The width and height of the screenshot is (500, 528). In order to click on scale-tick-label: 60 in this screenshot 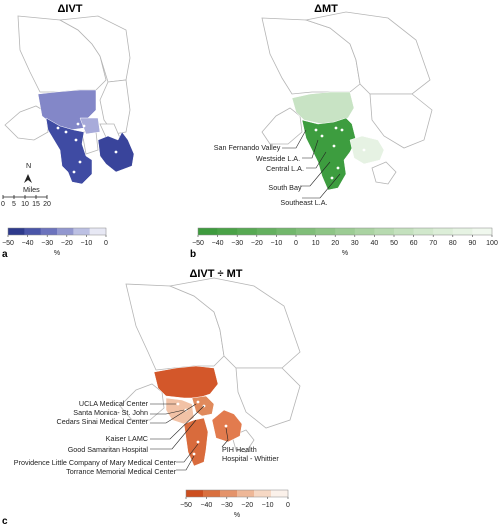, I will do `click(414, 243)`.